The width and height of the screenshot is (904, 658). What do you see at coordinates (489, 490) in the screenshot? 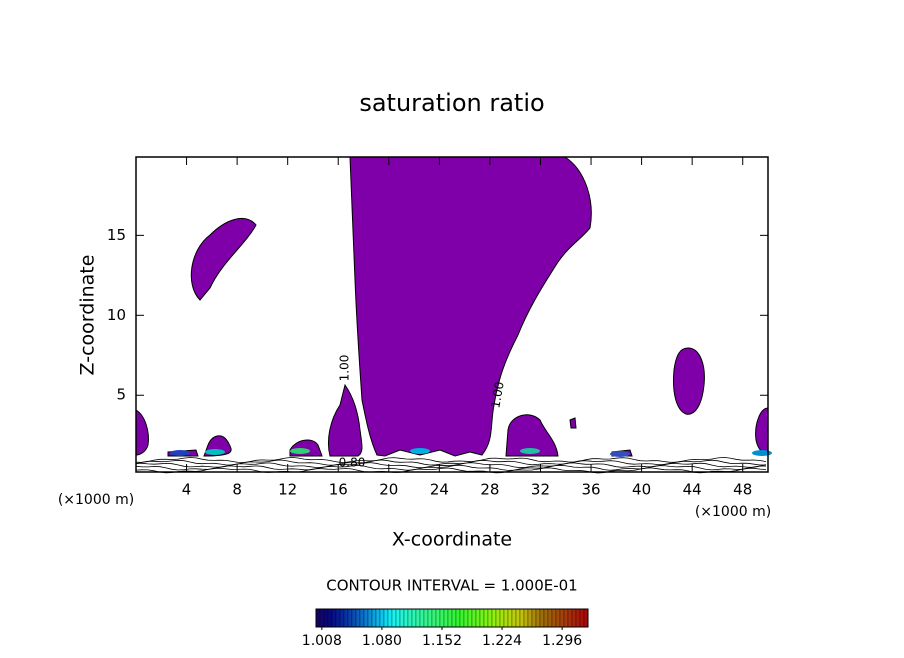
I see `x-tick-label: 28` at bounding box center [489, 490].